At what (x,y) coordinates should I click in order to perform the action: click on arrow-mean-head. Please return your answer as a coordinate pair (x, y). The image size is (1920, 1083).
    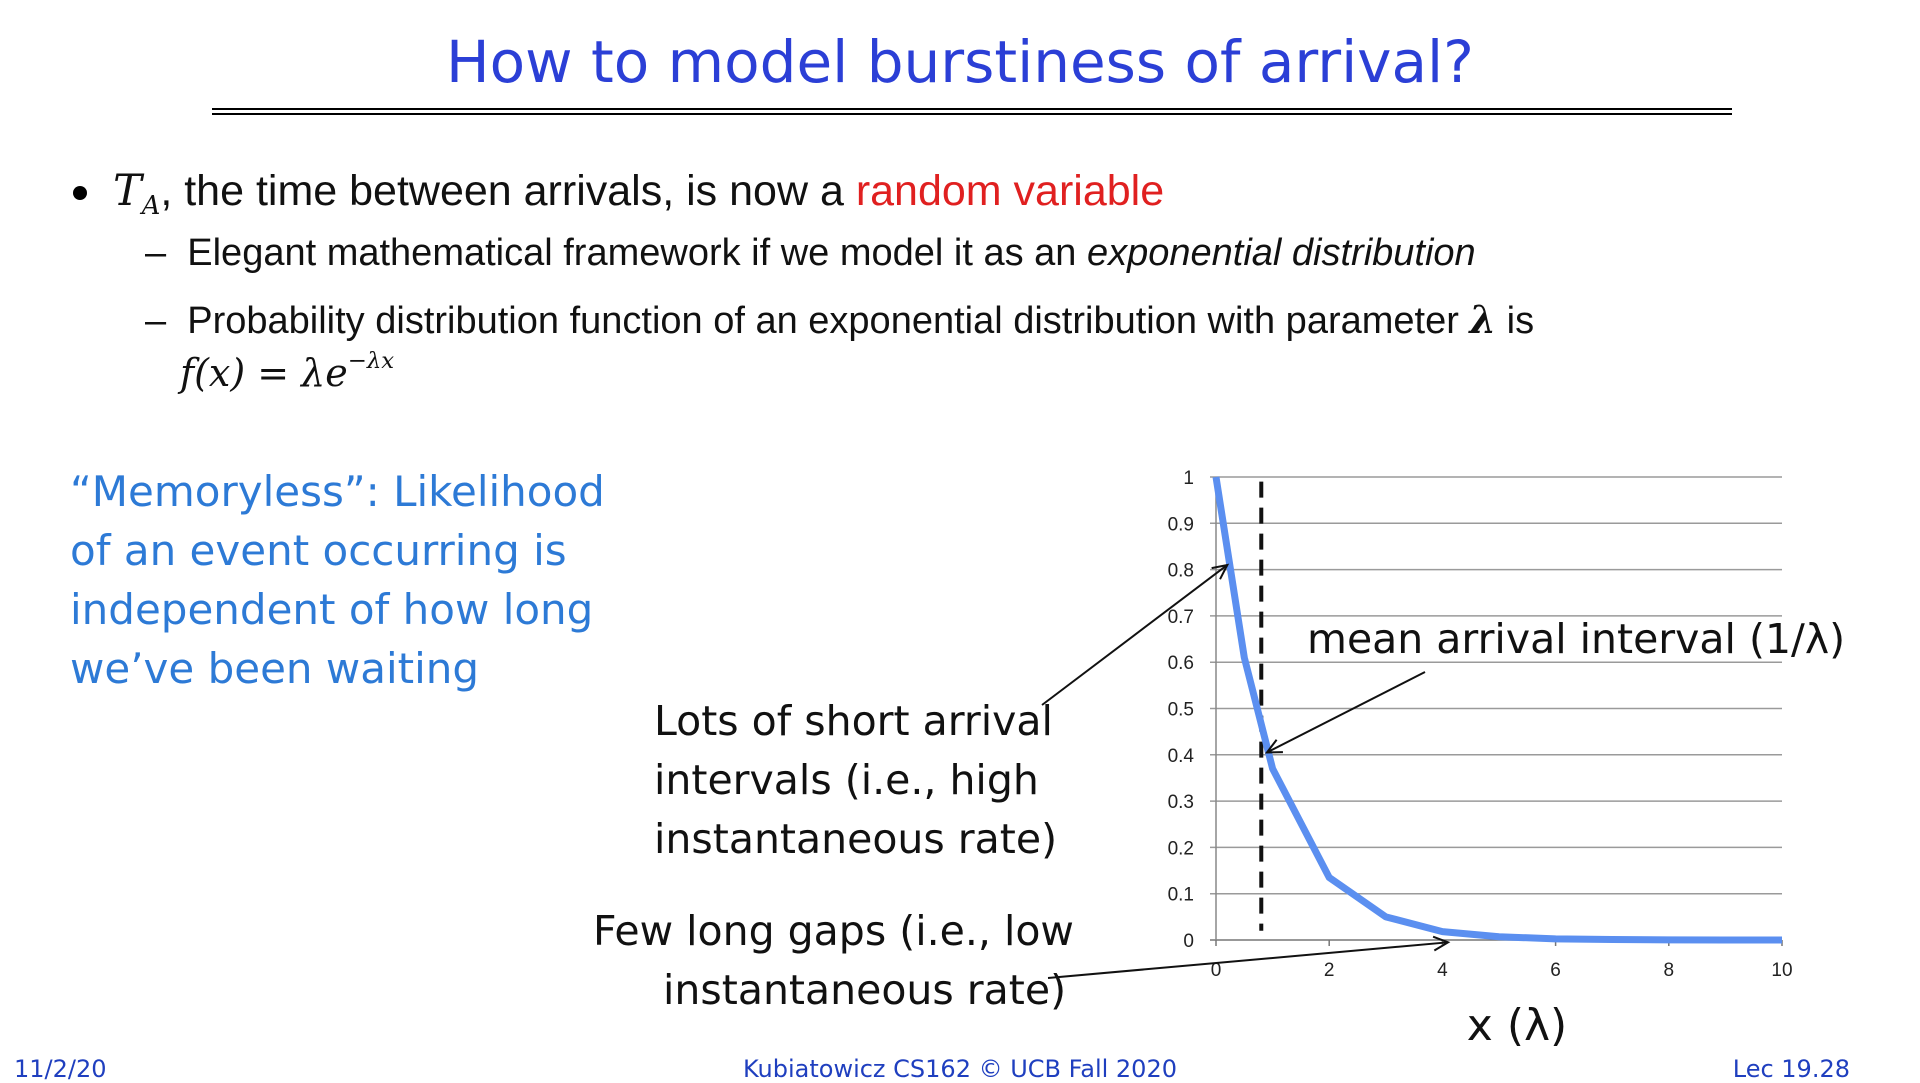
    Looking at the image, I should click on (1273, 746).